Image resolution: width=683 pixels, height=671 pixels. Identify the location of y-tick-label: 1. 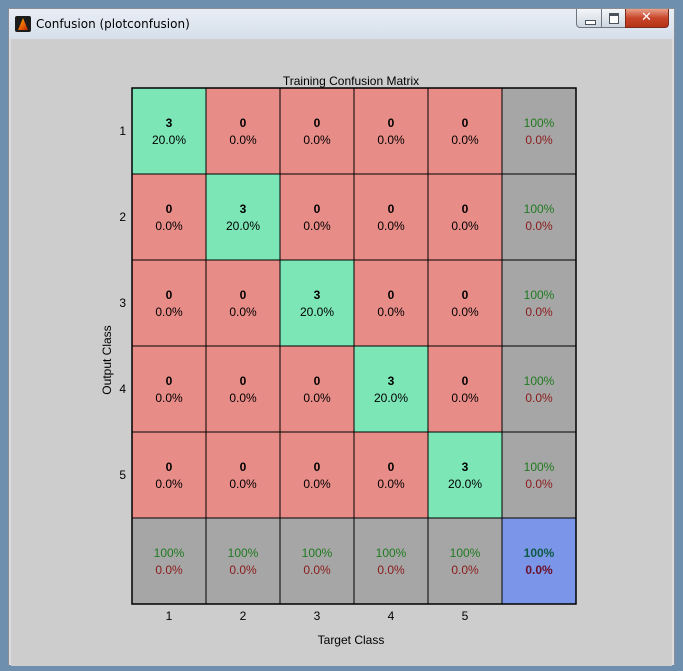
(122, 131).